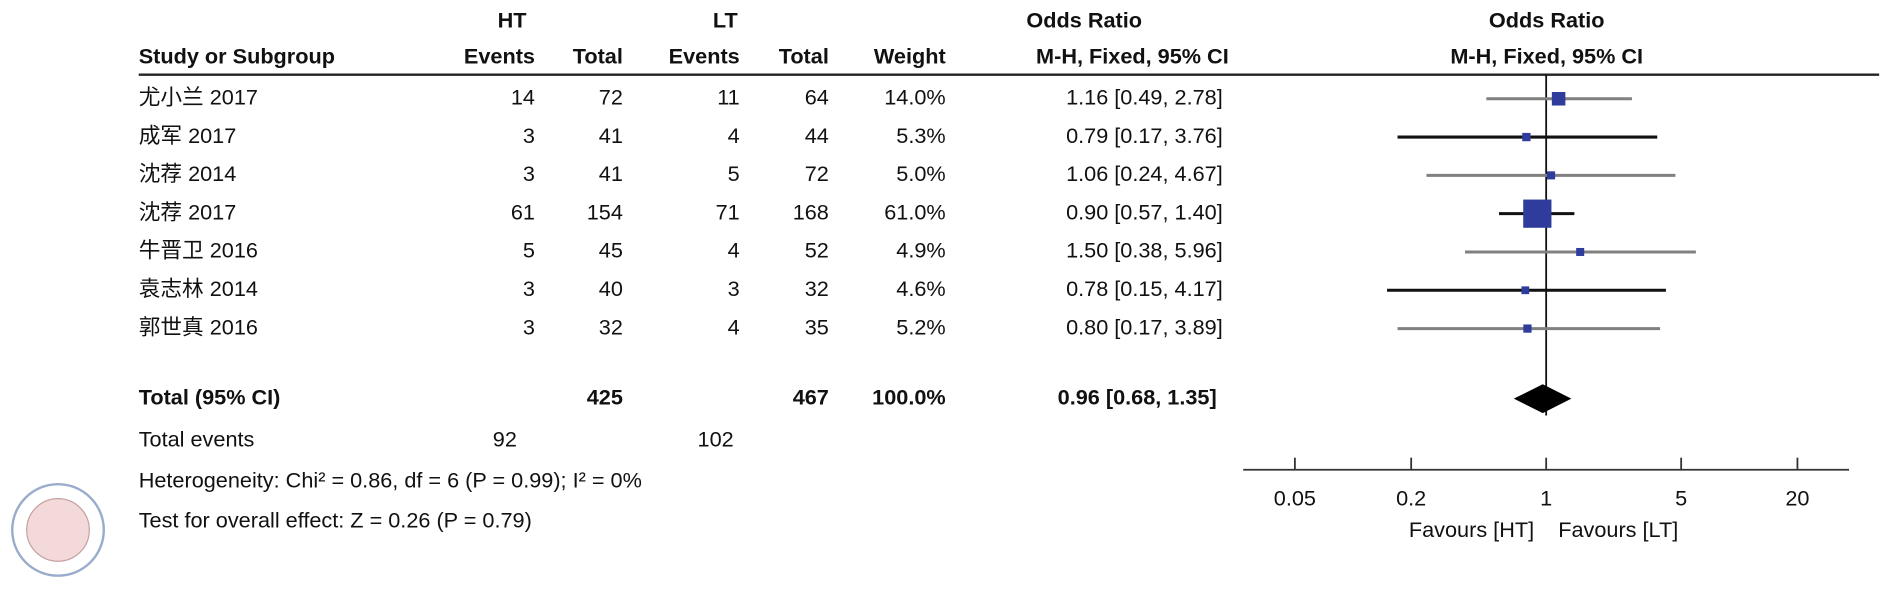  I want to click on x-label: Favours [HT], so click(1471, 529).